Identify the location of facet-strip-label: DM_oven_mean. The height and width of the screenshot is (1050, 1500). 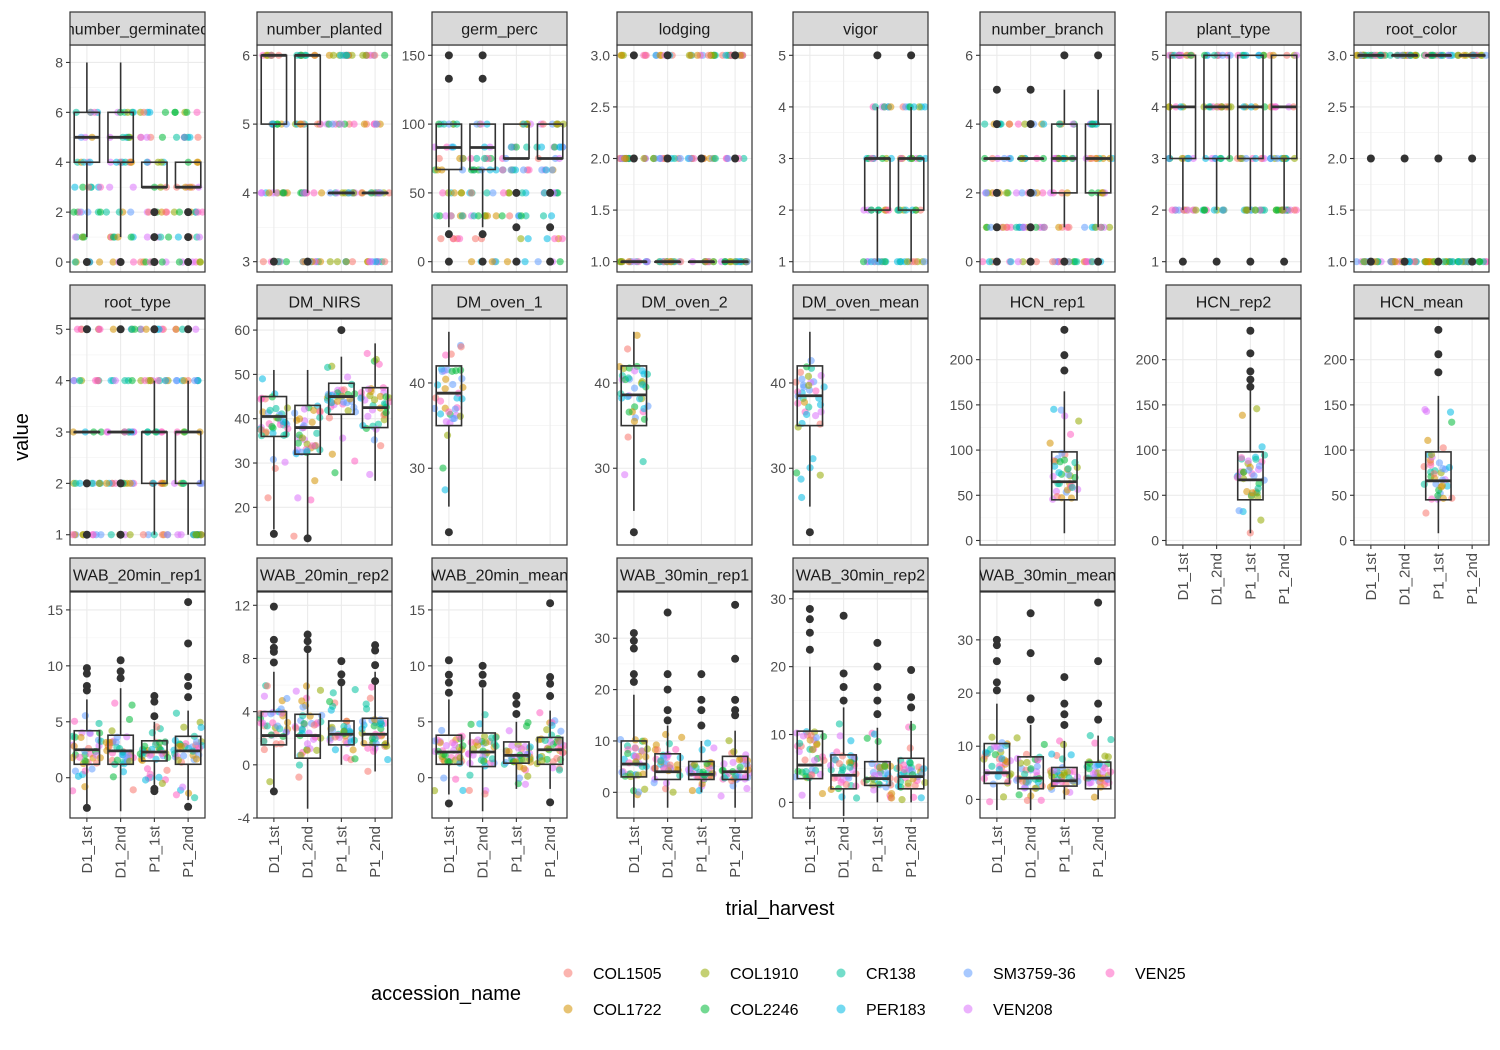
(860, 303).